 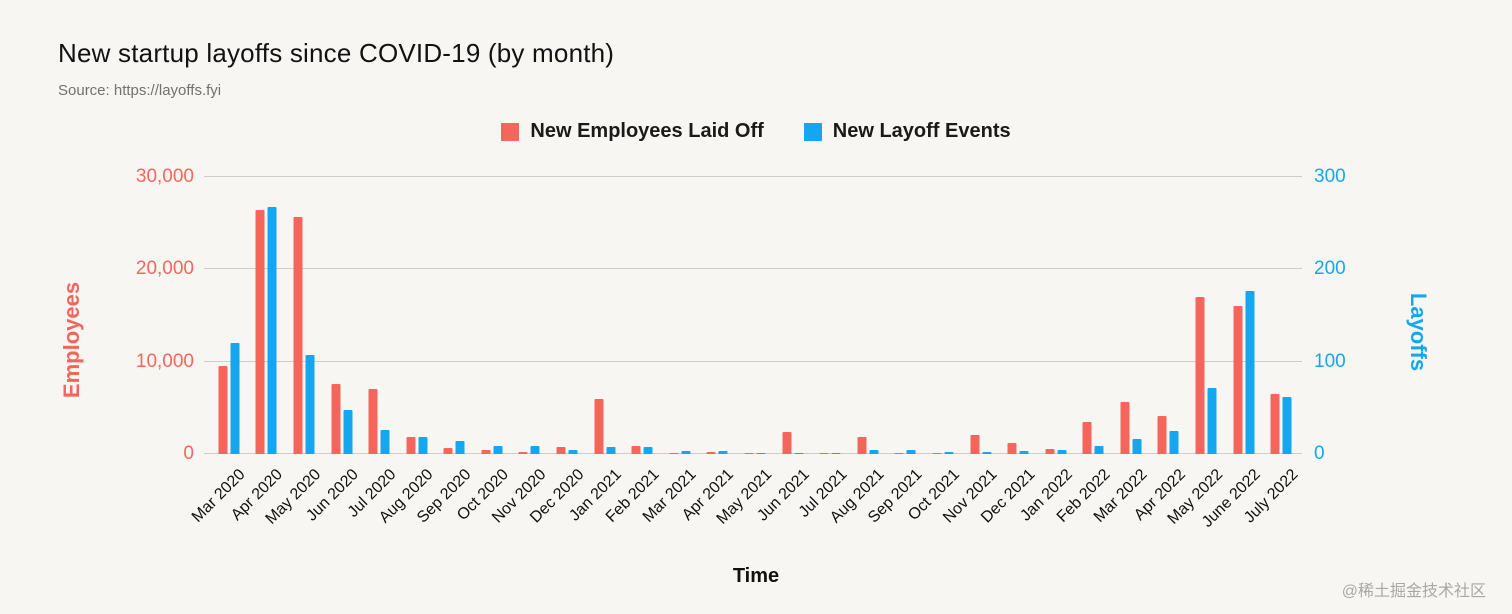 What do you see at coordinates (647, 131) in the screenshot?
I see `legend-label-employees: New Employees Laid Off` at bounding box center [647, 131].